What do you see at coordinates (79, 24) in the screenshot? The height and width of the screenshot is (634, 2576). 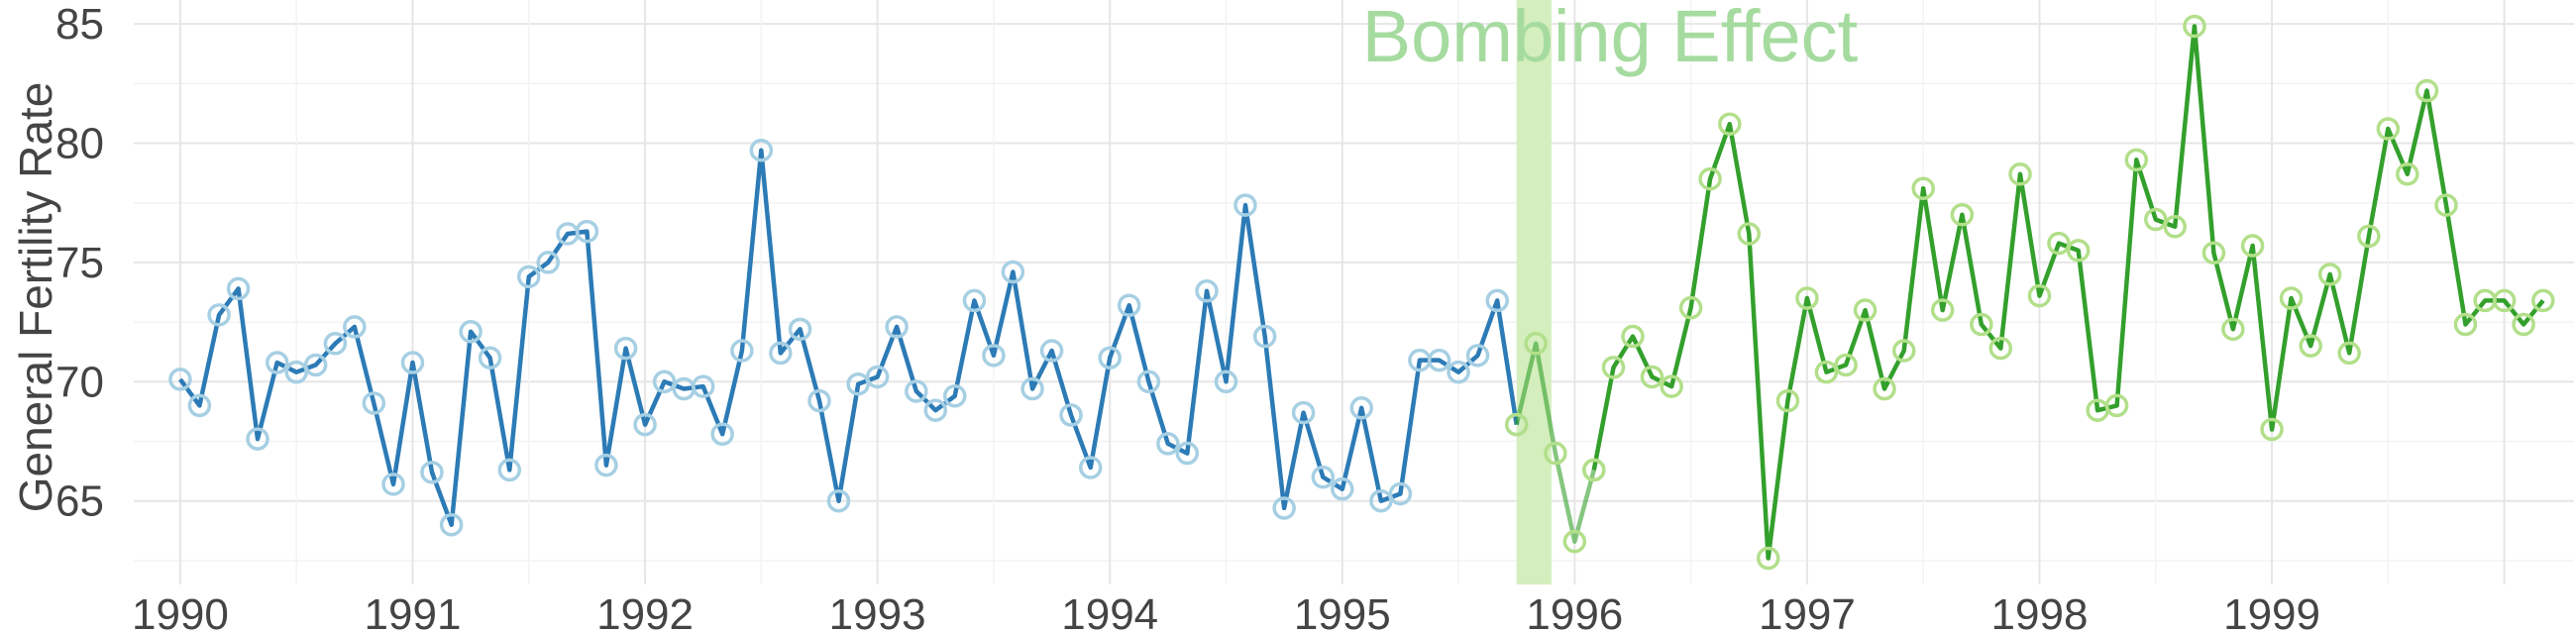 I see `y-tick-label: 85` at bounding box center [79, 24].